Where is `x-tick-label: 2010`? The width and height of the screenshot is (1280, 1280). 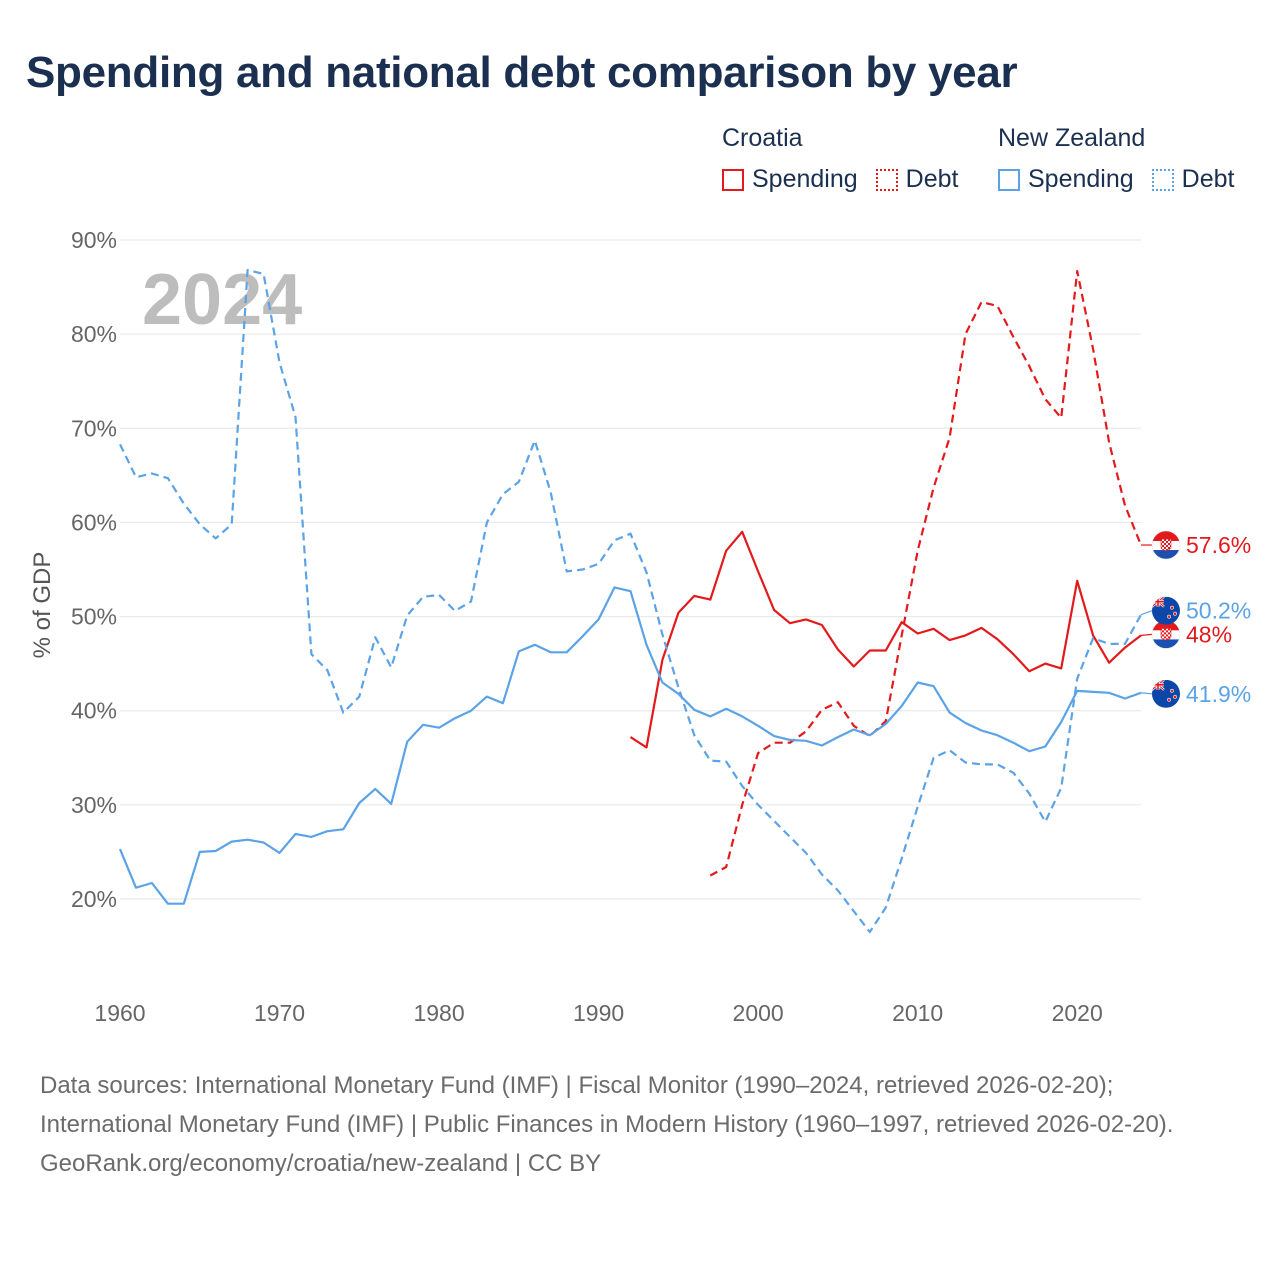
x-tick-label: 2010 is located at coordinates (917, 1013).